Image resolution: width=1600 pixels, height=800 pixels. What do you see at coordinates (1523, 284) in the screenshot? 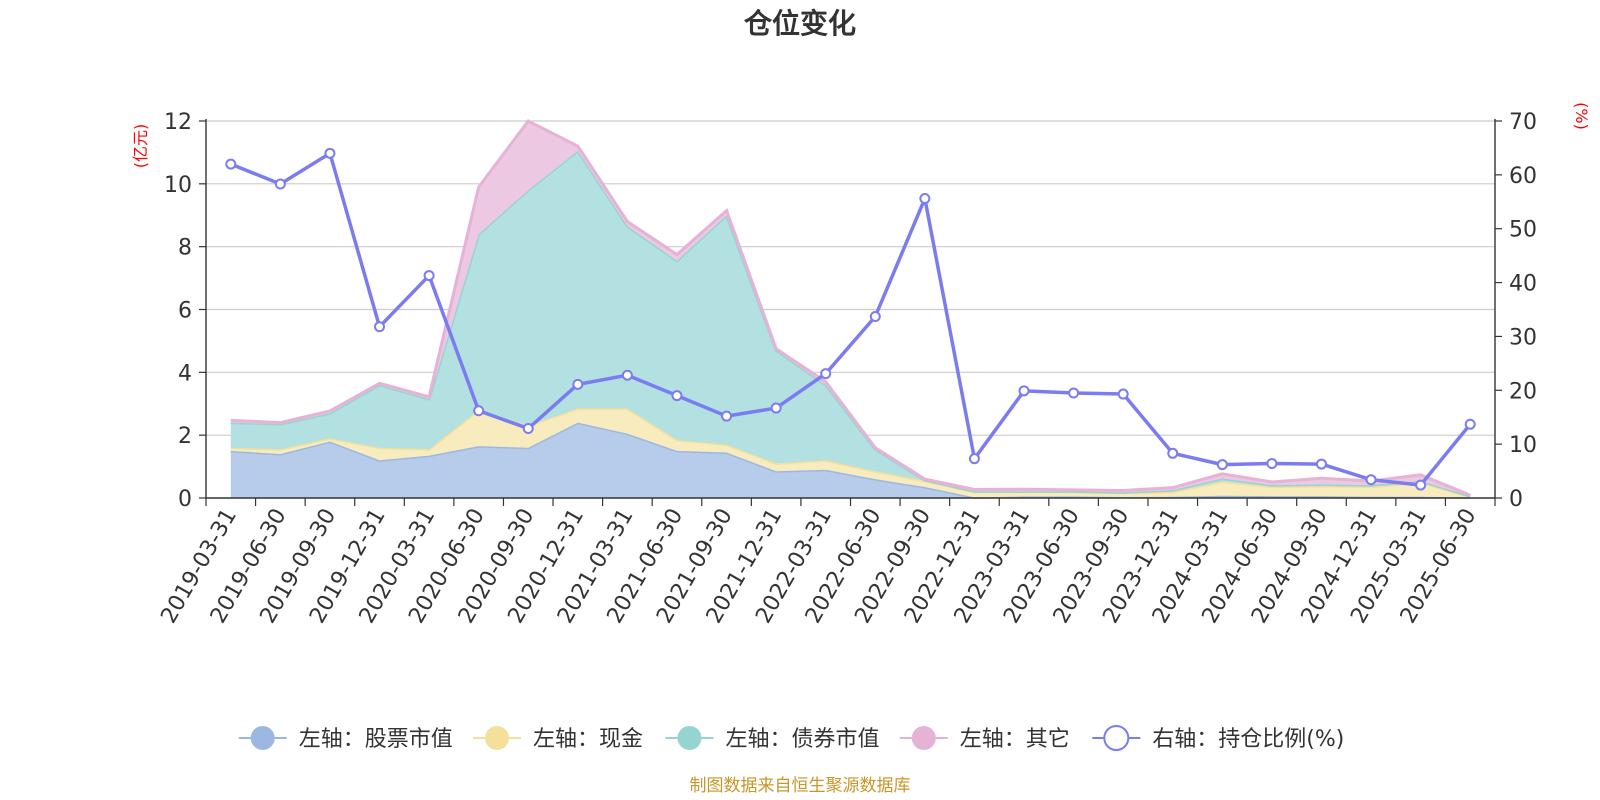
I see `right-axis-tick-label: 40` at bounding box center [1523, 284].